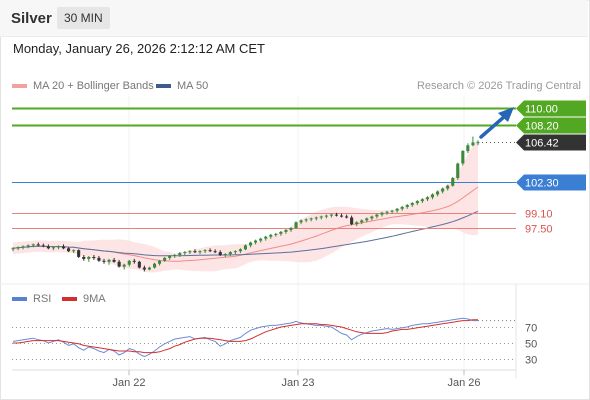  I want to click on rsi-tick-50: 50, so click(531, 345).